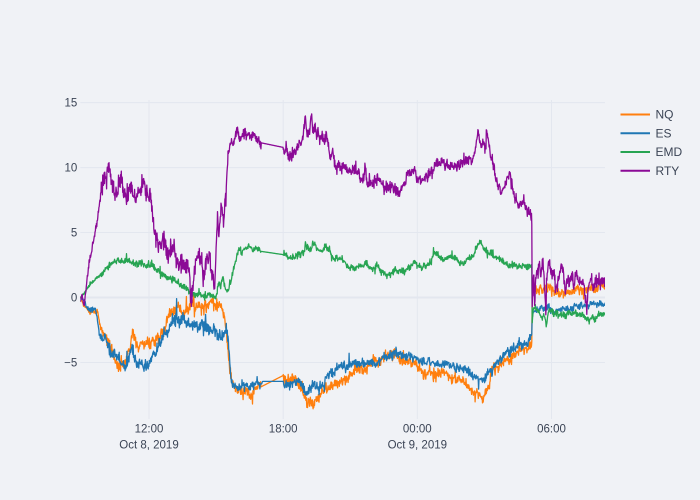 The image size is (700, 500). Describe the element at coordinates (148, 446) in the screenshot. I see `svg-text: Oct 8, 2019` at that location.